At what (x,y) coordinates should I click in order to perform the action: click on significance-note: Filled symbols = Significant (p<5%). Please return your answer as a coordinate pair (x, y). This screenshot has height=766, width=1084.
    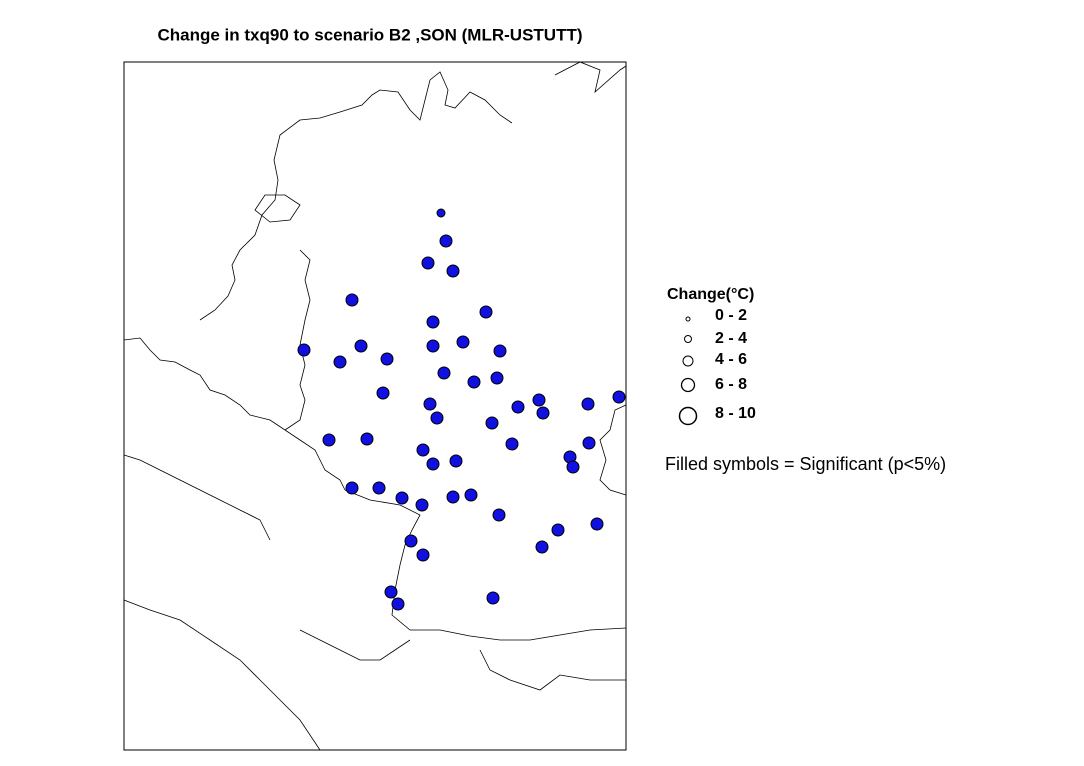
    Looking at the image, I should click on (805, 464).